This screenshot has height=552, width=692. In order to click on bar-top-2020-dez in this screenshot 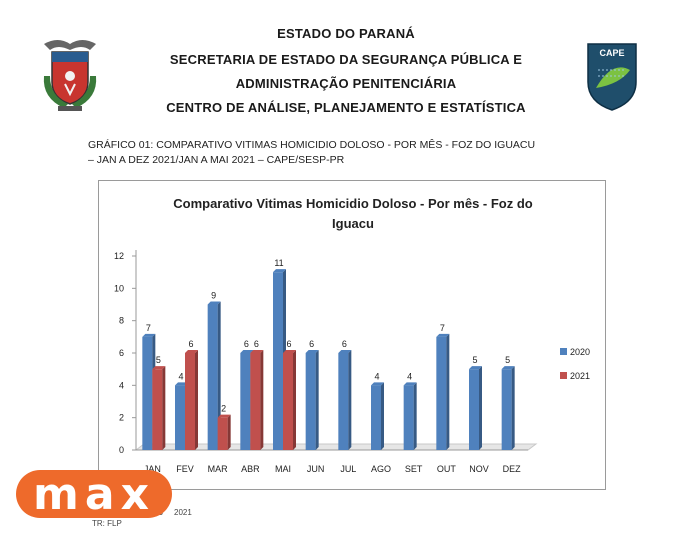, I will do `click(508, 368)`.